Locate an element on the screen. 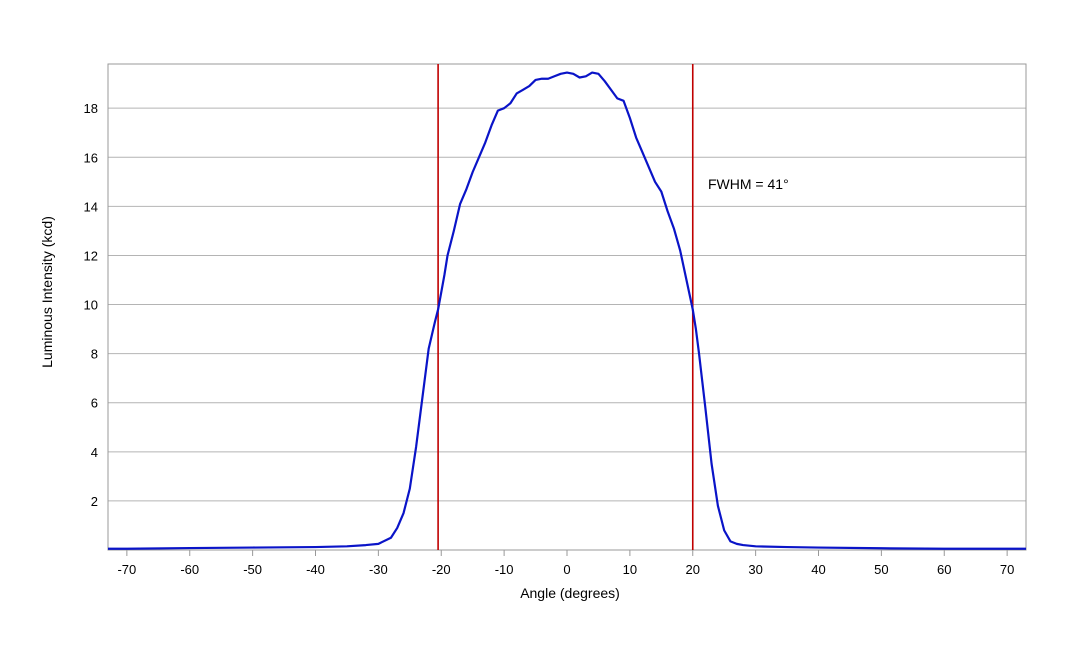 The width and height of the screenshot is (1080, 648). x-tick-label: -50 is located at coordinates (252, 569).